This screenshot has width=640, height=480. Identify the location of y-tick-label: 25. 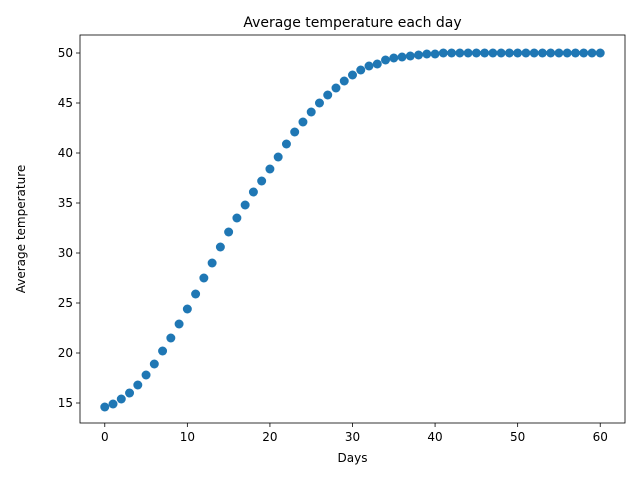
(65, 303).